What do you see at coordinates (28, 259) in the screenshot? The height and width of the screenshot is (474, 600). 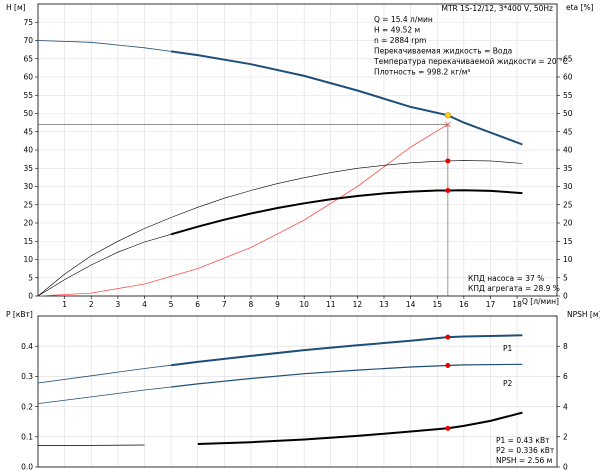 I see `y-tick-label: 10` at bounding box center [28, 259].